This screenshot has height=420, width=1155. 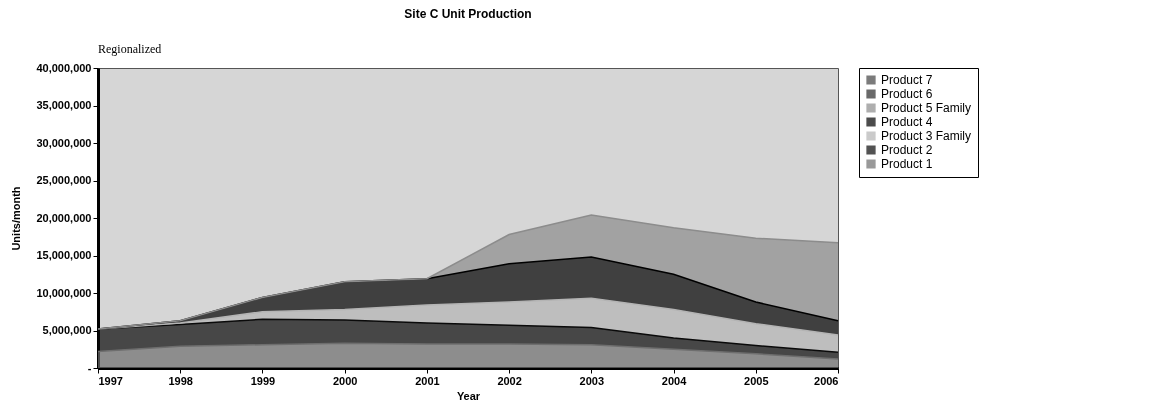 What do you see at coordinates (89, 367) in the screenshot?
I see `y-tick-label: -` at bounding box center [89, 367].